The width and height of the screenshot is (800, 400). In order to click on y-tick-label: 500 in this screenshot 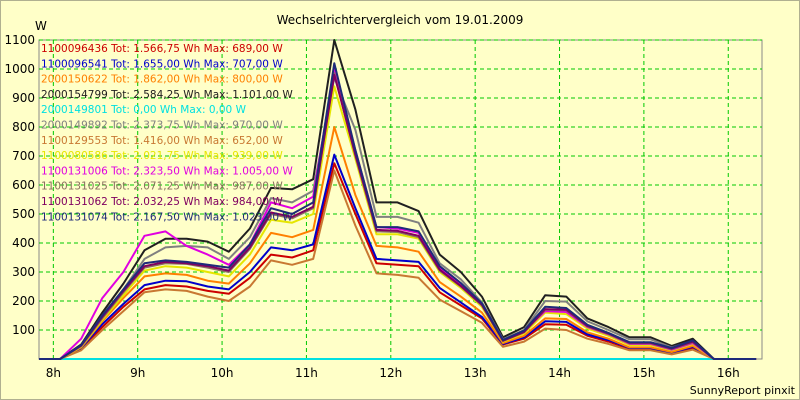, I will do `click(23, 214)`.